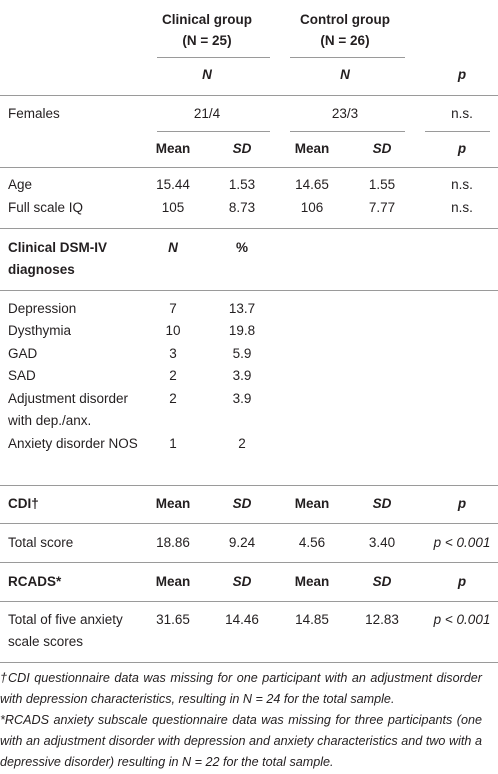 Image resolution: width=498 pixels, height=774 pixels. Describe the element at coordinates (312, 207) in the screenshot. I see `cell: 106` at that location.